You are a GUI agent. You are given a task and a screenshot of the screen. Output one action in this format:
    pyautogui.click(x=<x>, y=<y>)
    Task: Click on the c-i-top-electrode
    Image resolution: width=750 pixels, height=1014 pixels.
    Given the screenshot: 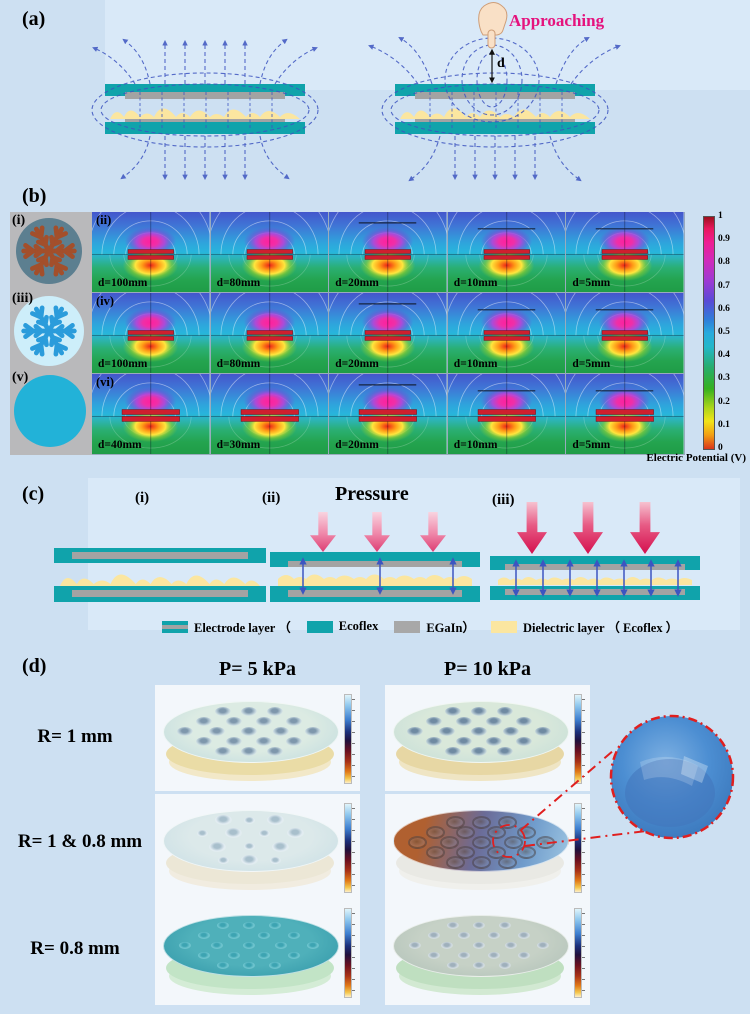 What is the action you would take?
    pyautogui.click(x=160, y=555)
    